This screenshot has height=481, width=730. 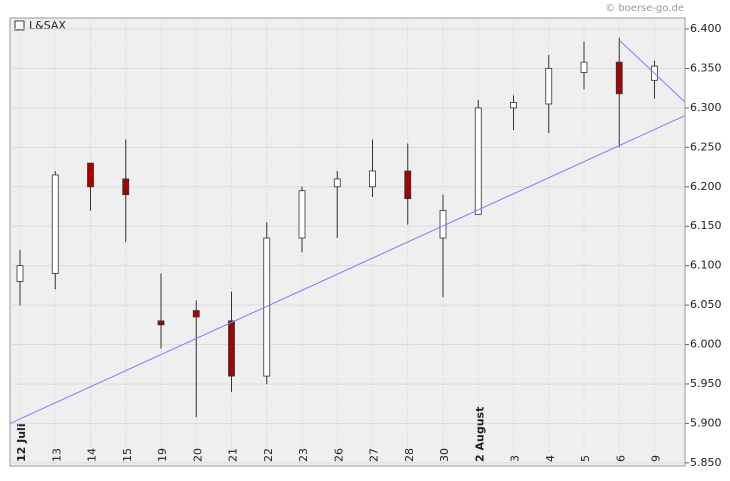 What do you see at coordinates (644, 8) in the screenshot?
I see `watermark: © boerse-go.de` at bounding box center [644, 8].